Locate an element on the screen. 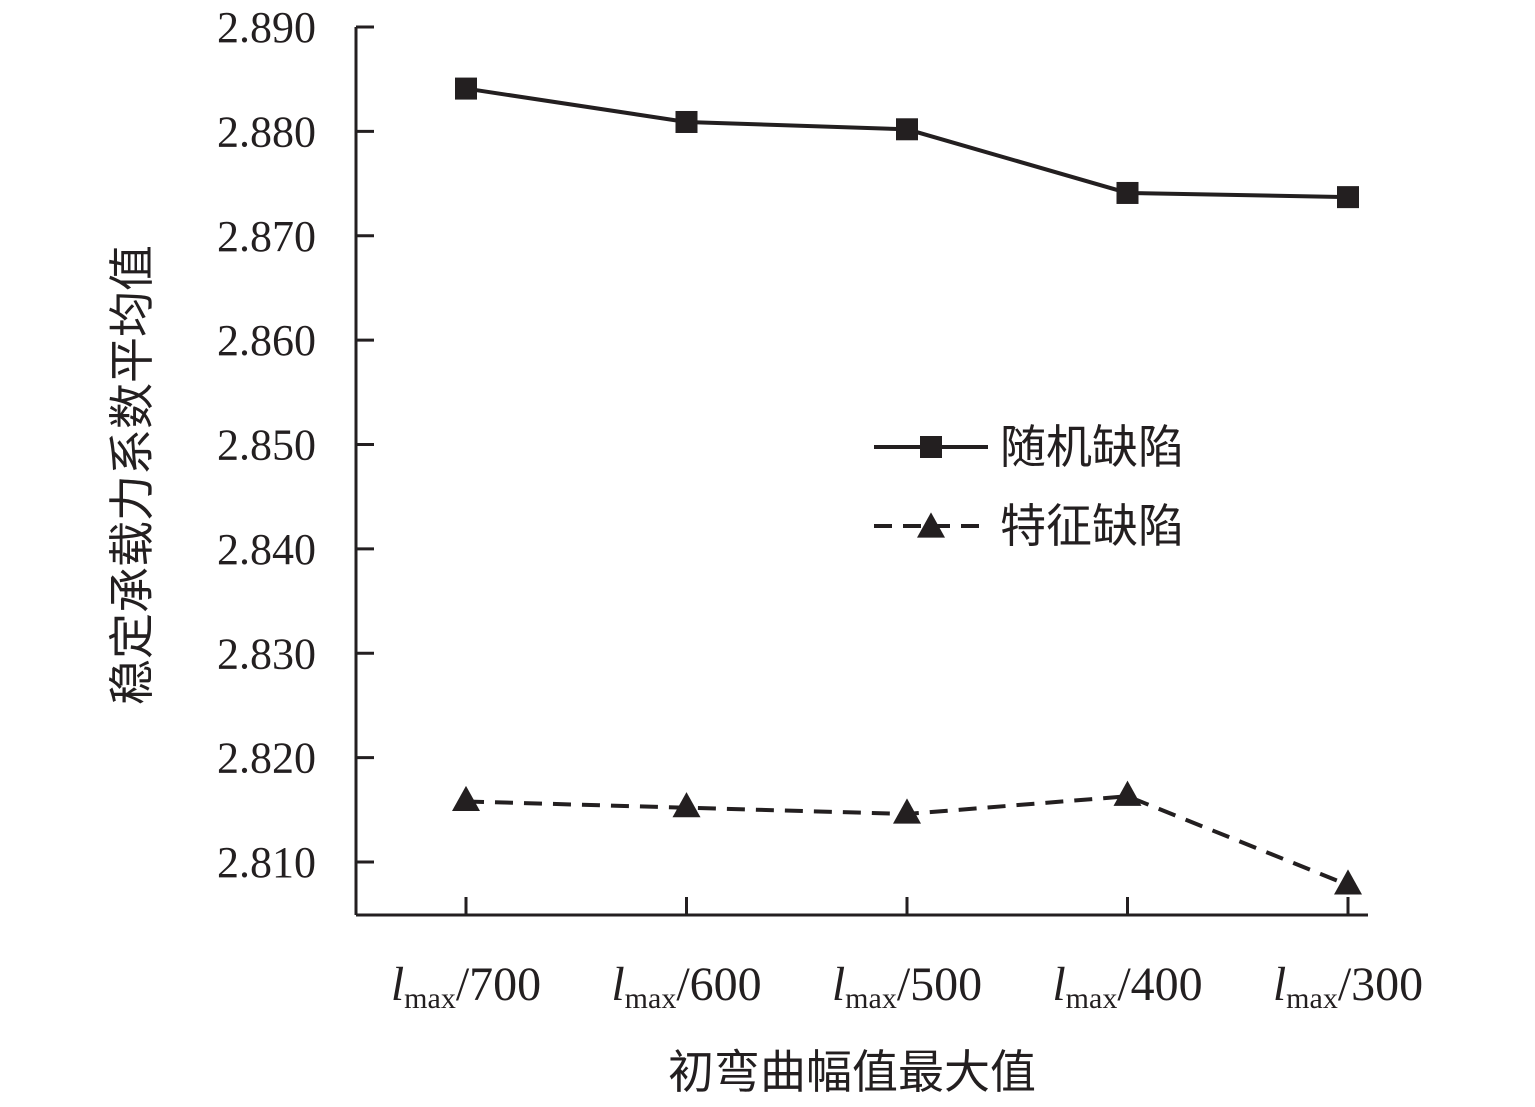  legend-label: 特征缺陷 is located at coordinates (1092, 526).